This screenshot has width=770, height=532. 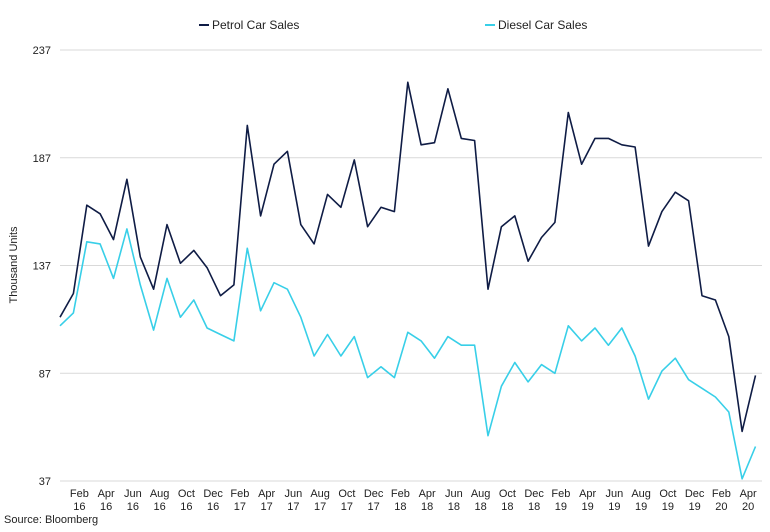 I want to click on legend-label-petrol: Petrol Car Sales, so click(x=255, y=25).